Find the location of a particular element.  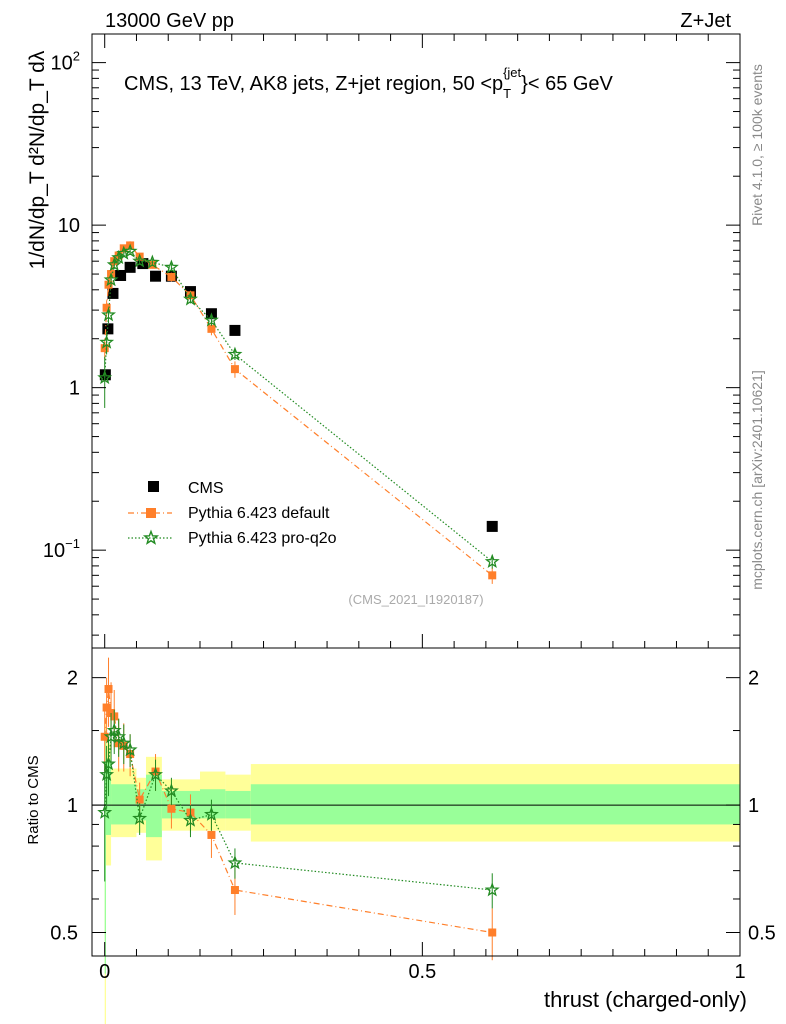

xtick-label-1: 0.5 is located at coordinates (422, 972).